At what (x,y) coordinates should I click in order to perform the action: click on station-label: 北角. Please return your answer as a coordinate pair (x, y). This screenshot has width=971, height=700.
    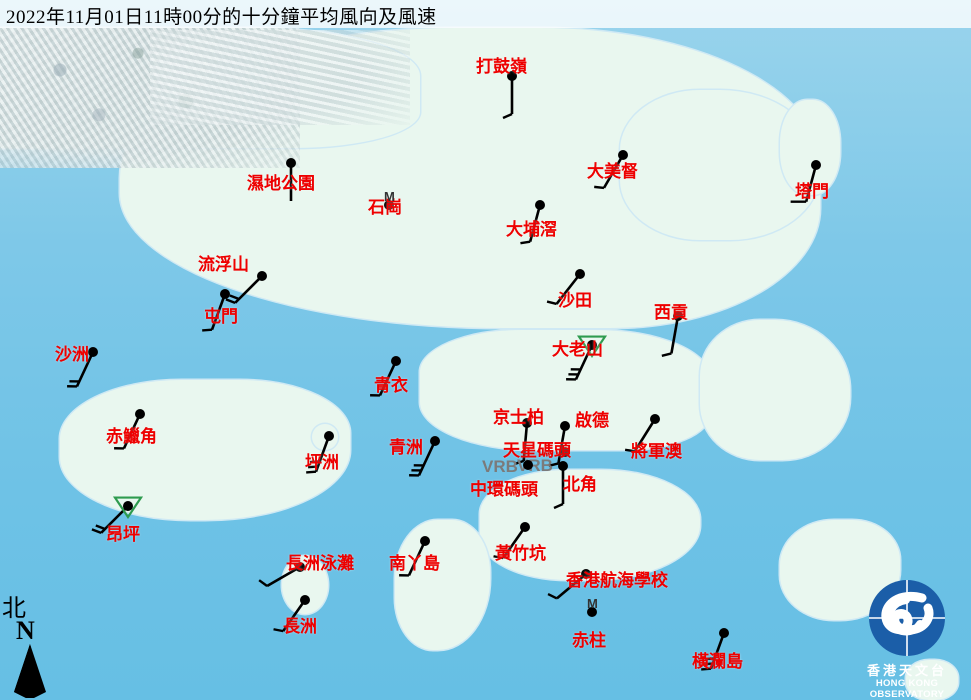
    Looking at the image, I should click on (580, 484).